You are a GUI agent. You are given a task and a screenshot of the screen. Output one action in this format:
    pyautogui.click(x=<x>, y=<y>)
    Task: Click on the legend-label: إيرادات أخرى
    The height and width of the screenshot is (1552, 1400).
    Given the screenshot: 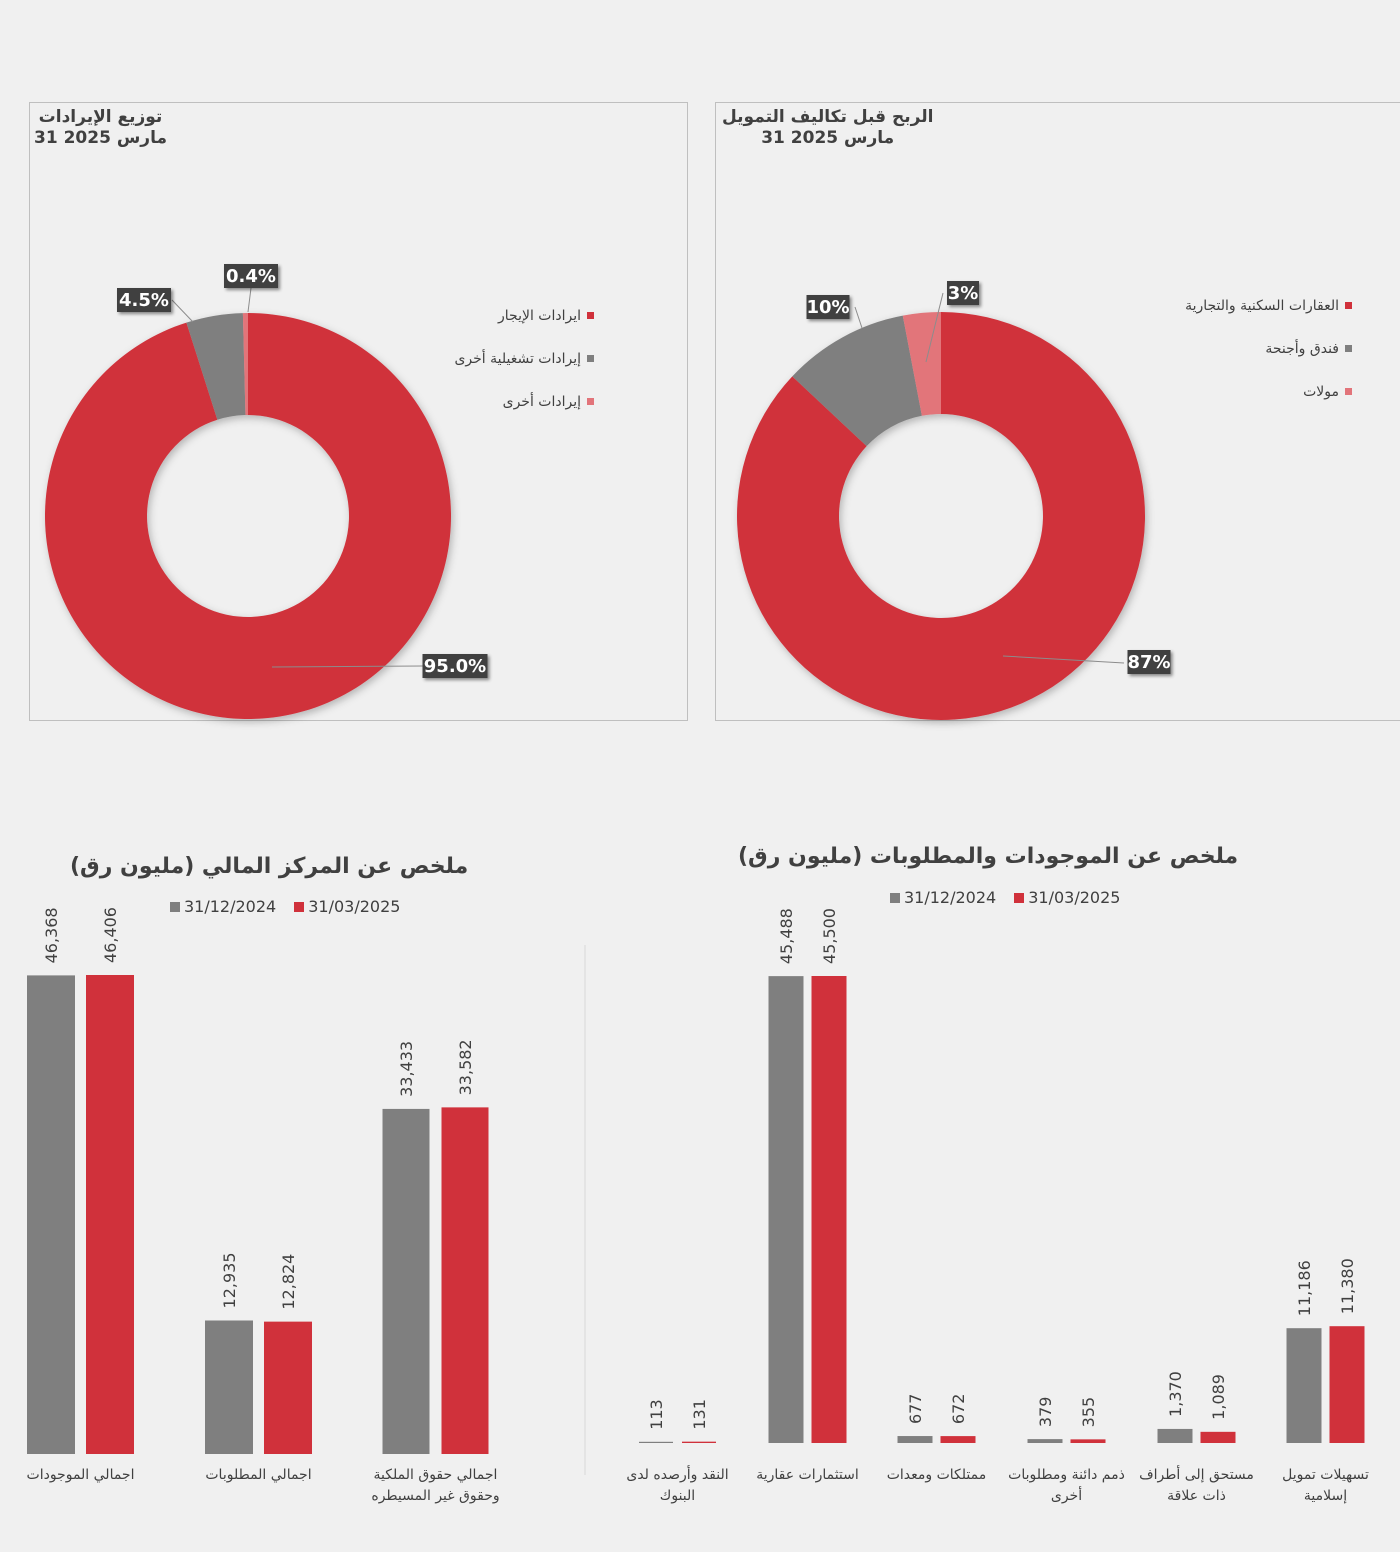 What is the action you would take?
    pyautogui.click(x=541, y=401)
    